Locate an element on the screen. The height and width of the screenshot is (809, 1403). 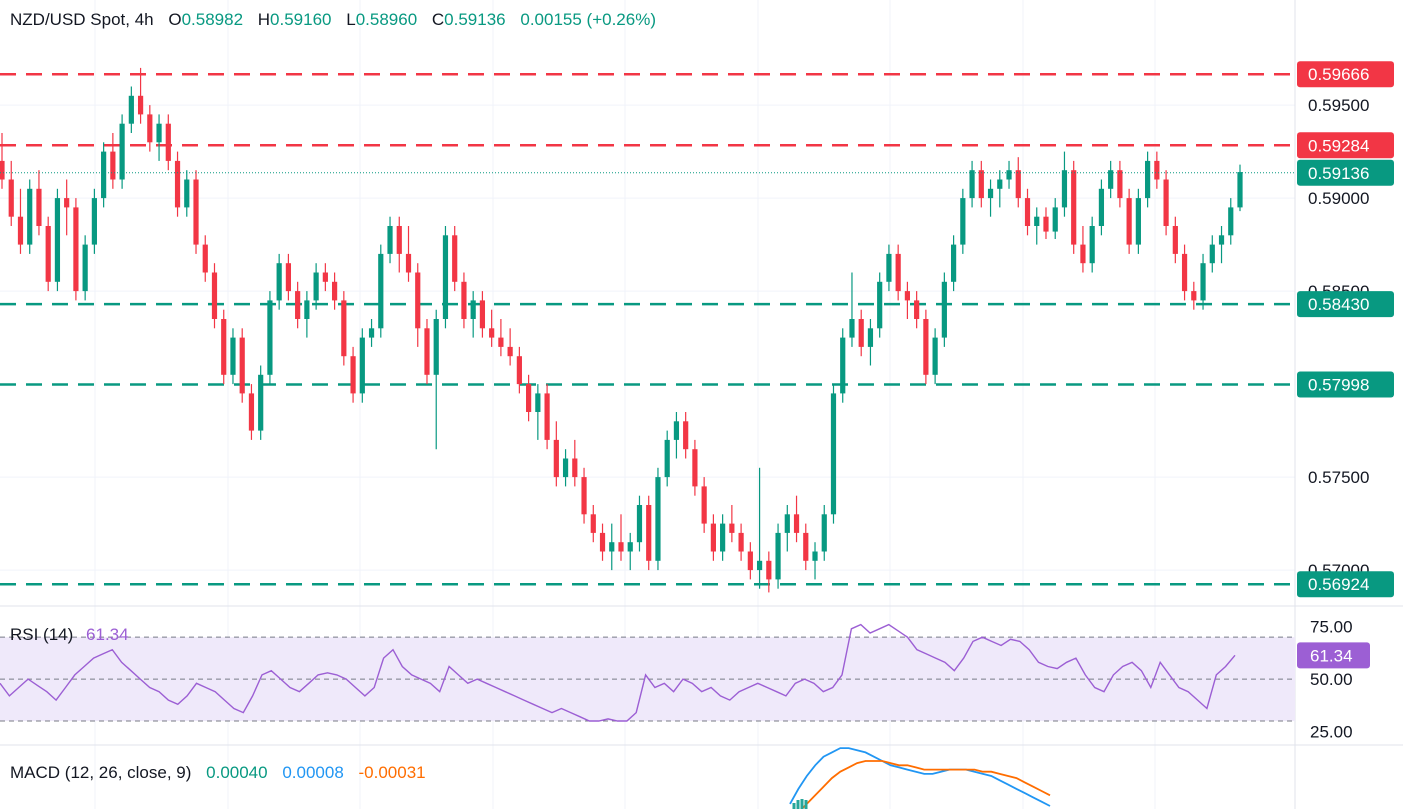
last-price-label: 0.59136 is located at coordinates (1338, 173).